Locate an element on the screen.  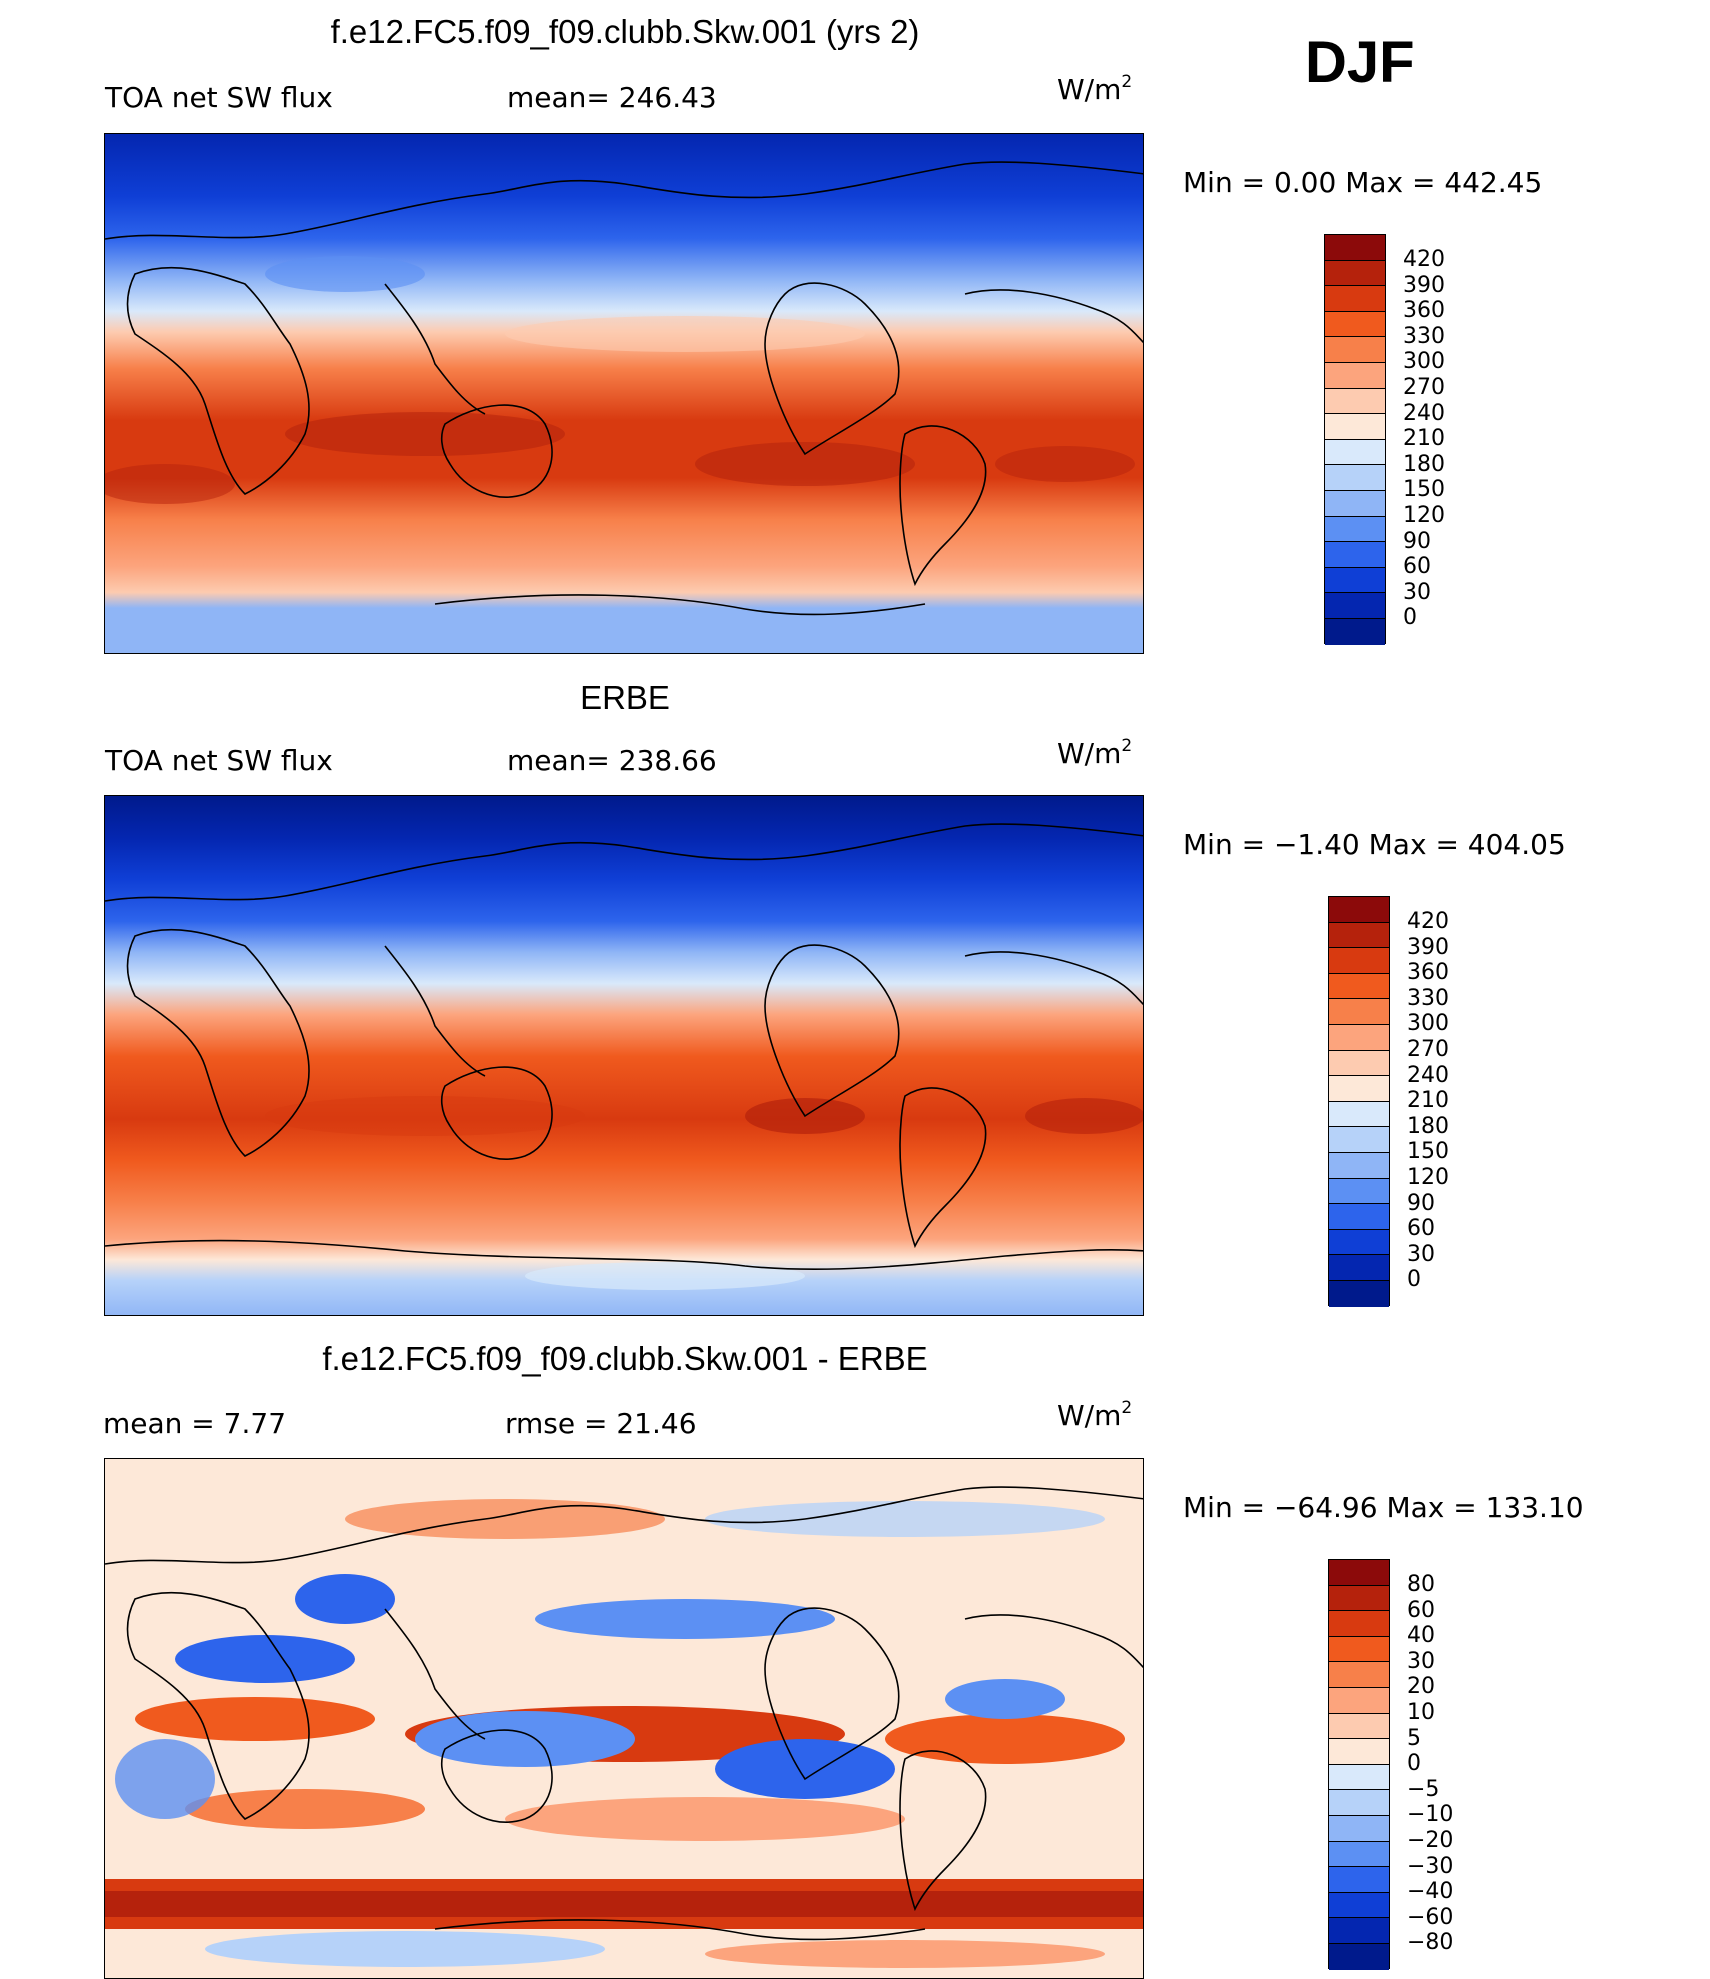
panel2-colorbar is located at coordinates (1359, 1101).